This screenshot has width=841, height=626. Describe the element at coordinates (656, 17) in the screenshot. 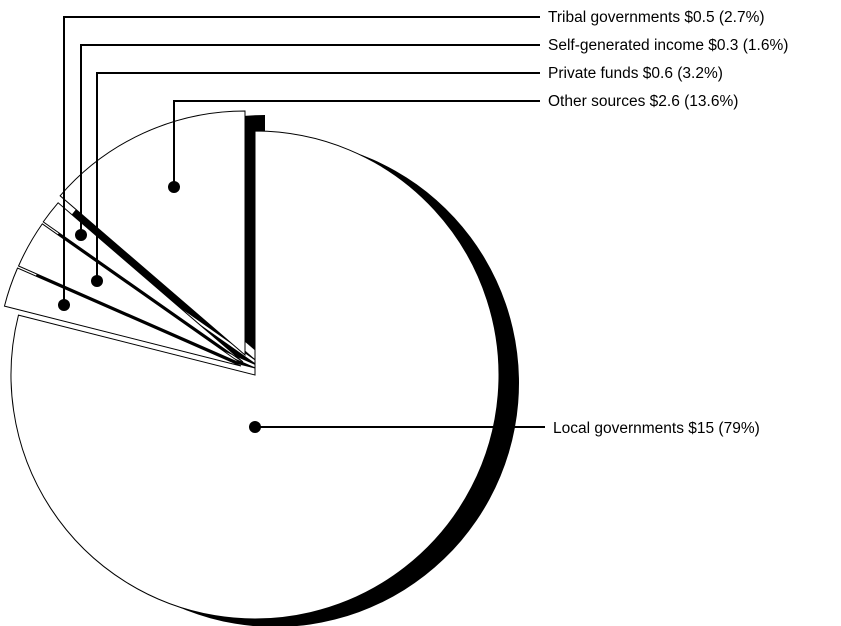

I see `slice-label-tribal-governments: Tribal governments $0.5 (2.7%)` at that location.